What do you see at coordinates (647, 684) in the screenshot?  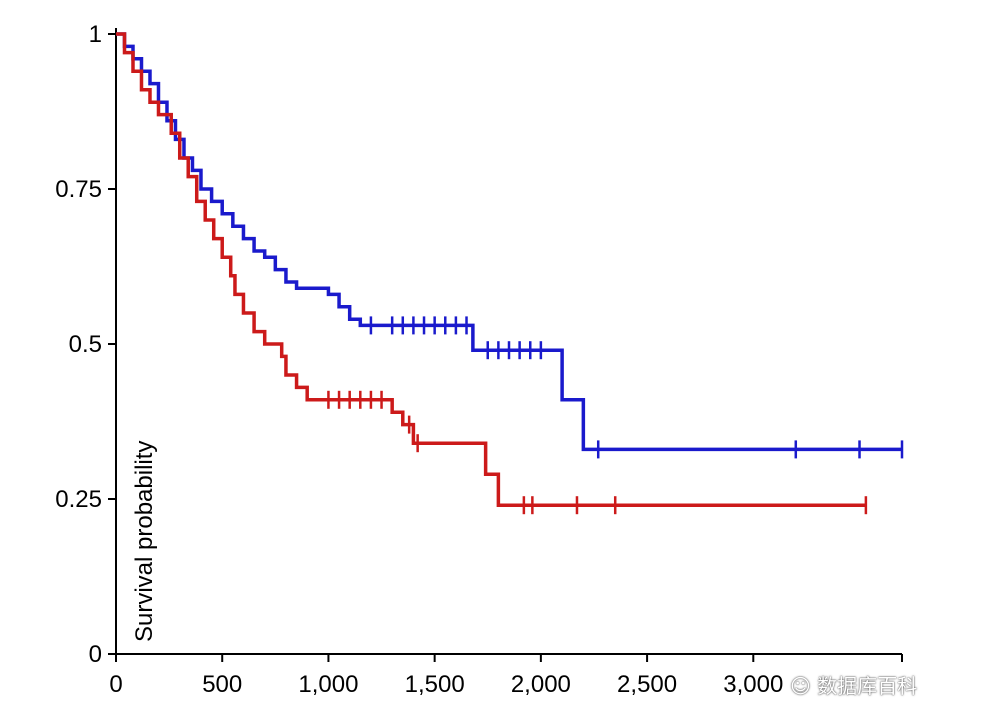 I see `x-tick-label: 2,500` at bounding box center [647, 684].